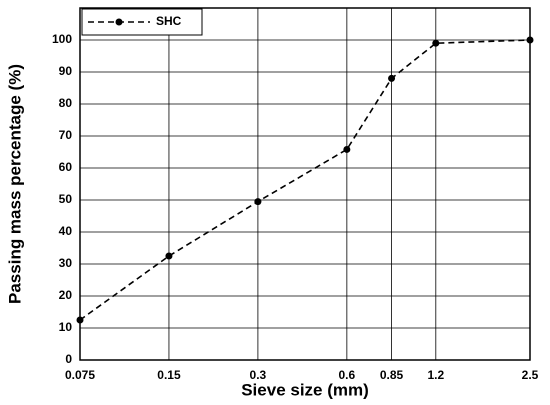 The height and width of the screenshot is (405, 550). Describe the element at coordinates (435, 375) in the screenshot. I see `x-tick-label: 1.2` at that location.